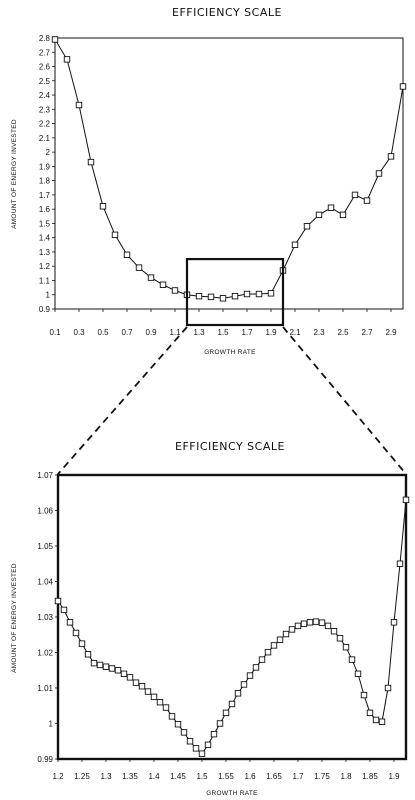 This screenshot has width=415, height=800. Describe the element at coordinates (394, 776) in the screenshot. I see `chart-bottom-x-tick-label: 1.9` at that location.